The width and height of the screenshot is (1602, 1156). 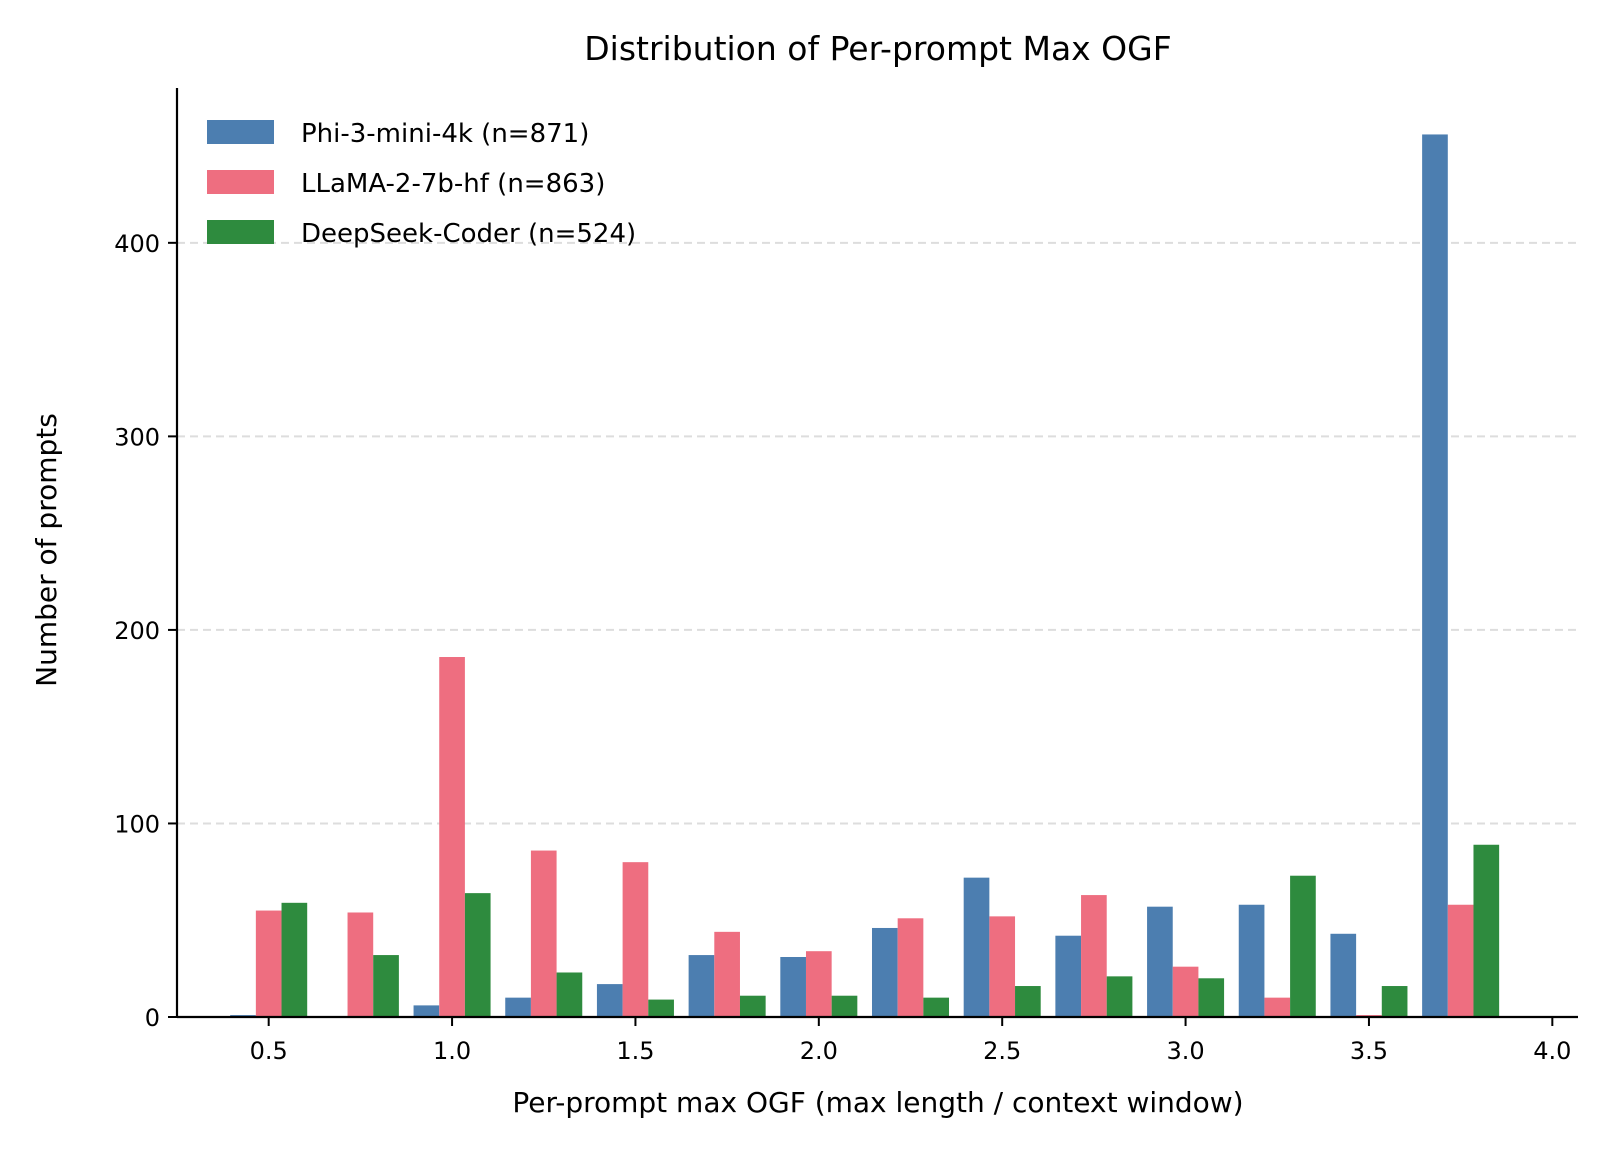 What do you see at coordinates (137, 631) in the screenshot?
I see `y-tick-label-200: 200` at bounding box center [137, 631].